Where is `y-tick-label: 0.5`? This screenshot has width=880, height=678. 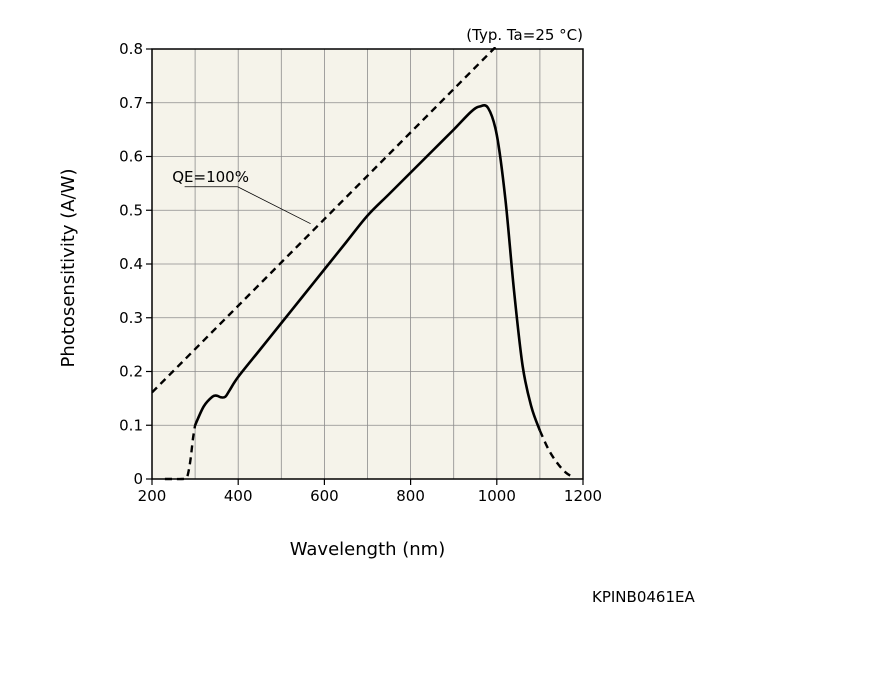
y-tick-label: 0.5 is located at coordinates (131, 210).